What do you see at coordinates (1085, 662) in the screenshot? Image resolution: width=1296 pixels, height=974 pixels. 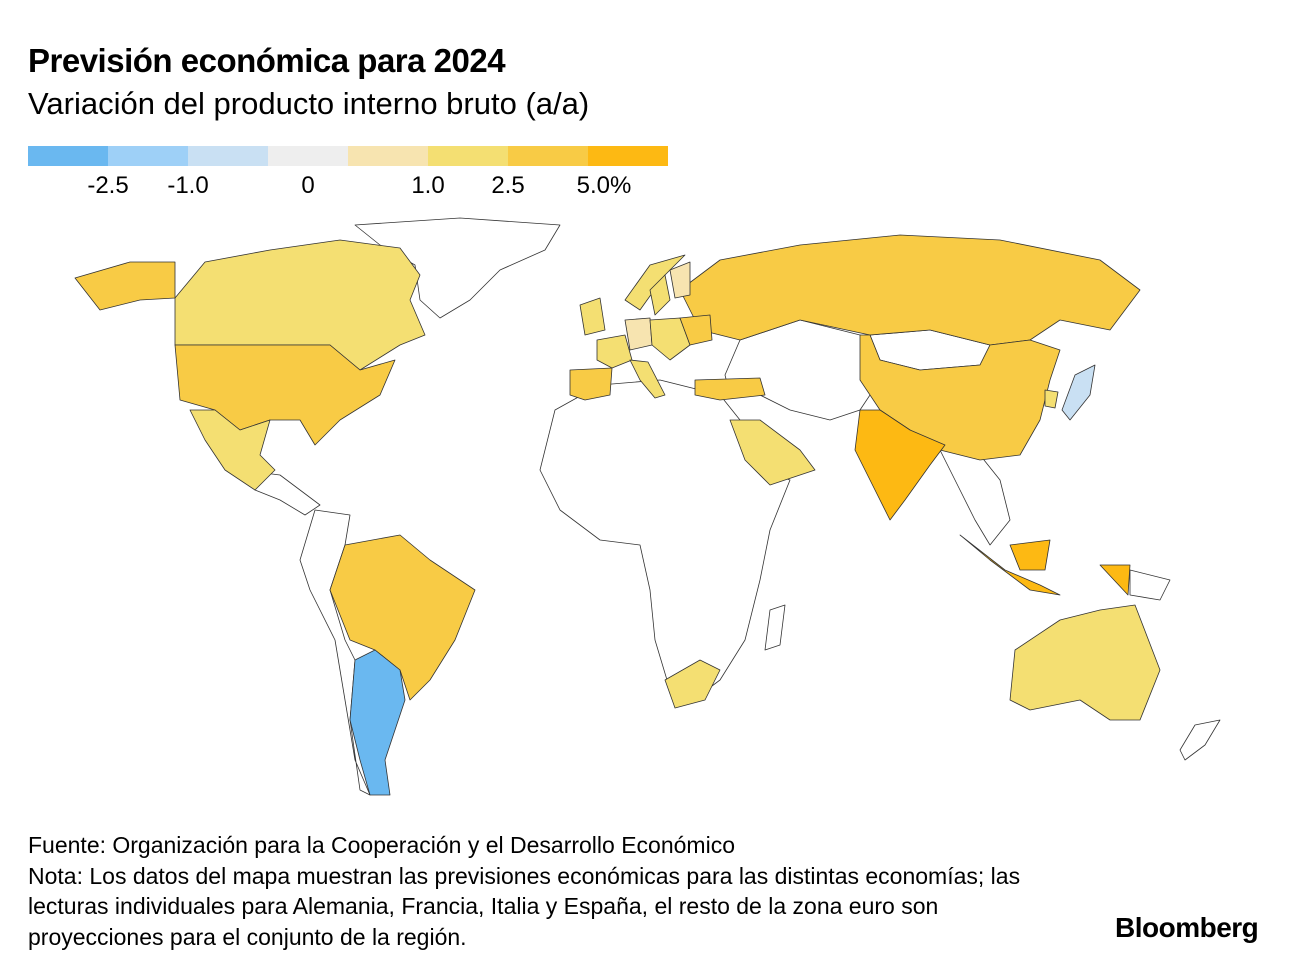 I see `country-australia` at bounding box center [1085, 662].